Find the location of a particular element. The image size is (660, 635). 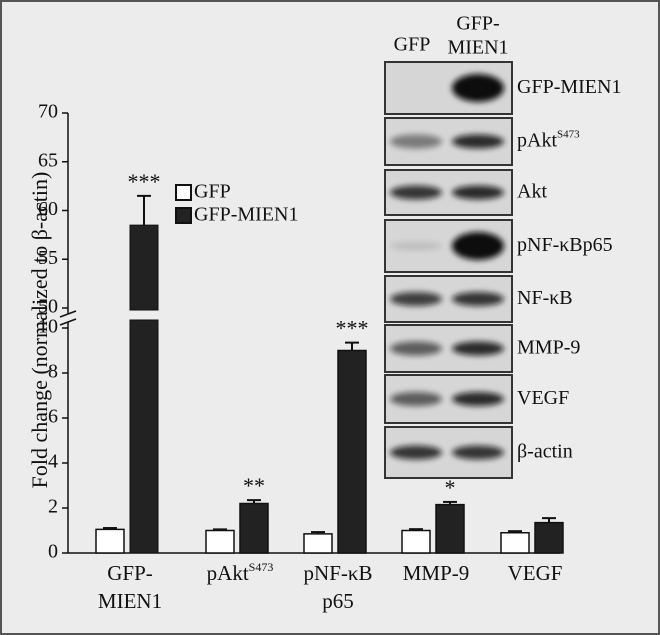

blot-column-label: MIEN1 is located at coordinates (477, 48).